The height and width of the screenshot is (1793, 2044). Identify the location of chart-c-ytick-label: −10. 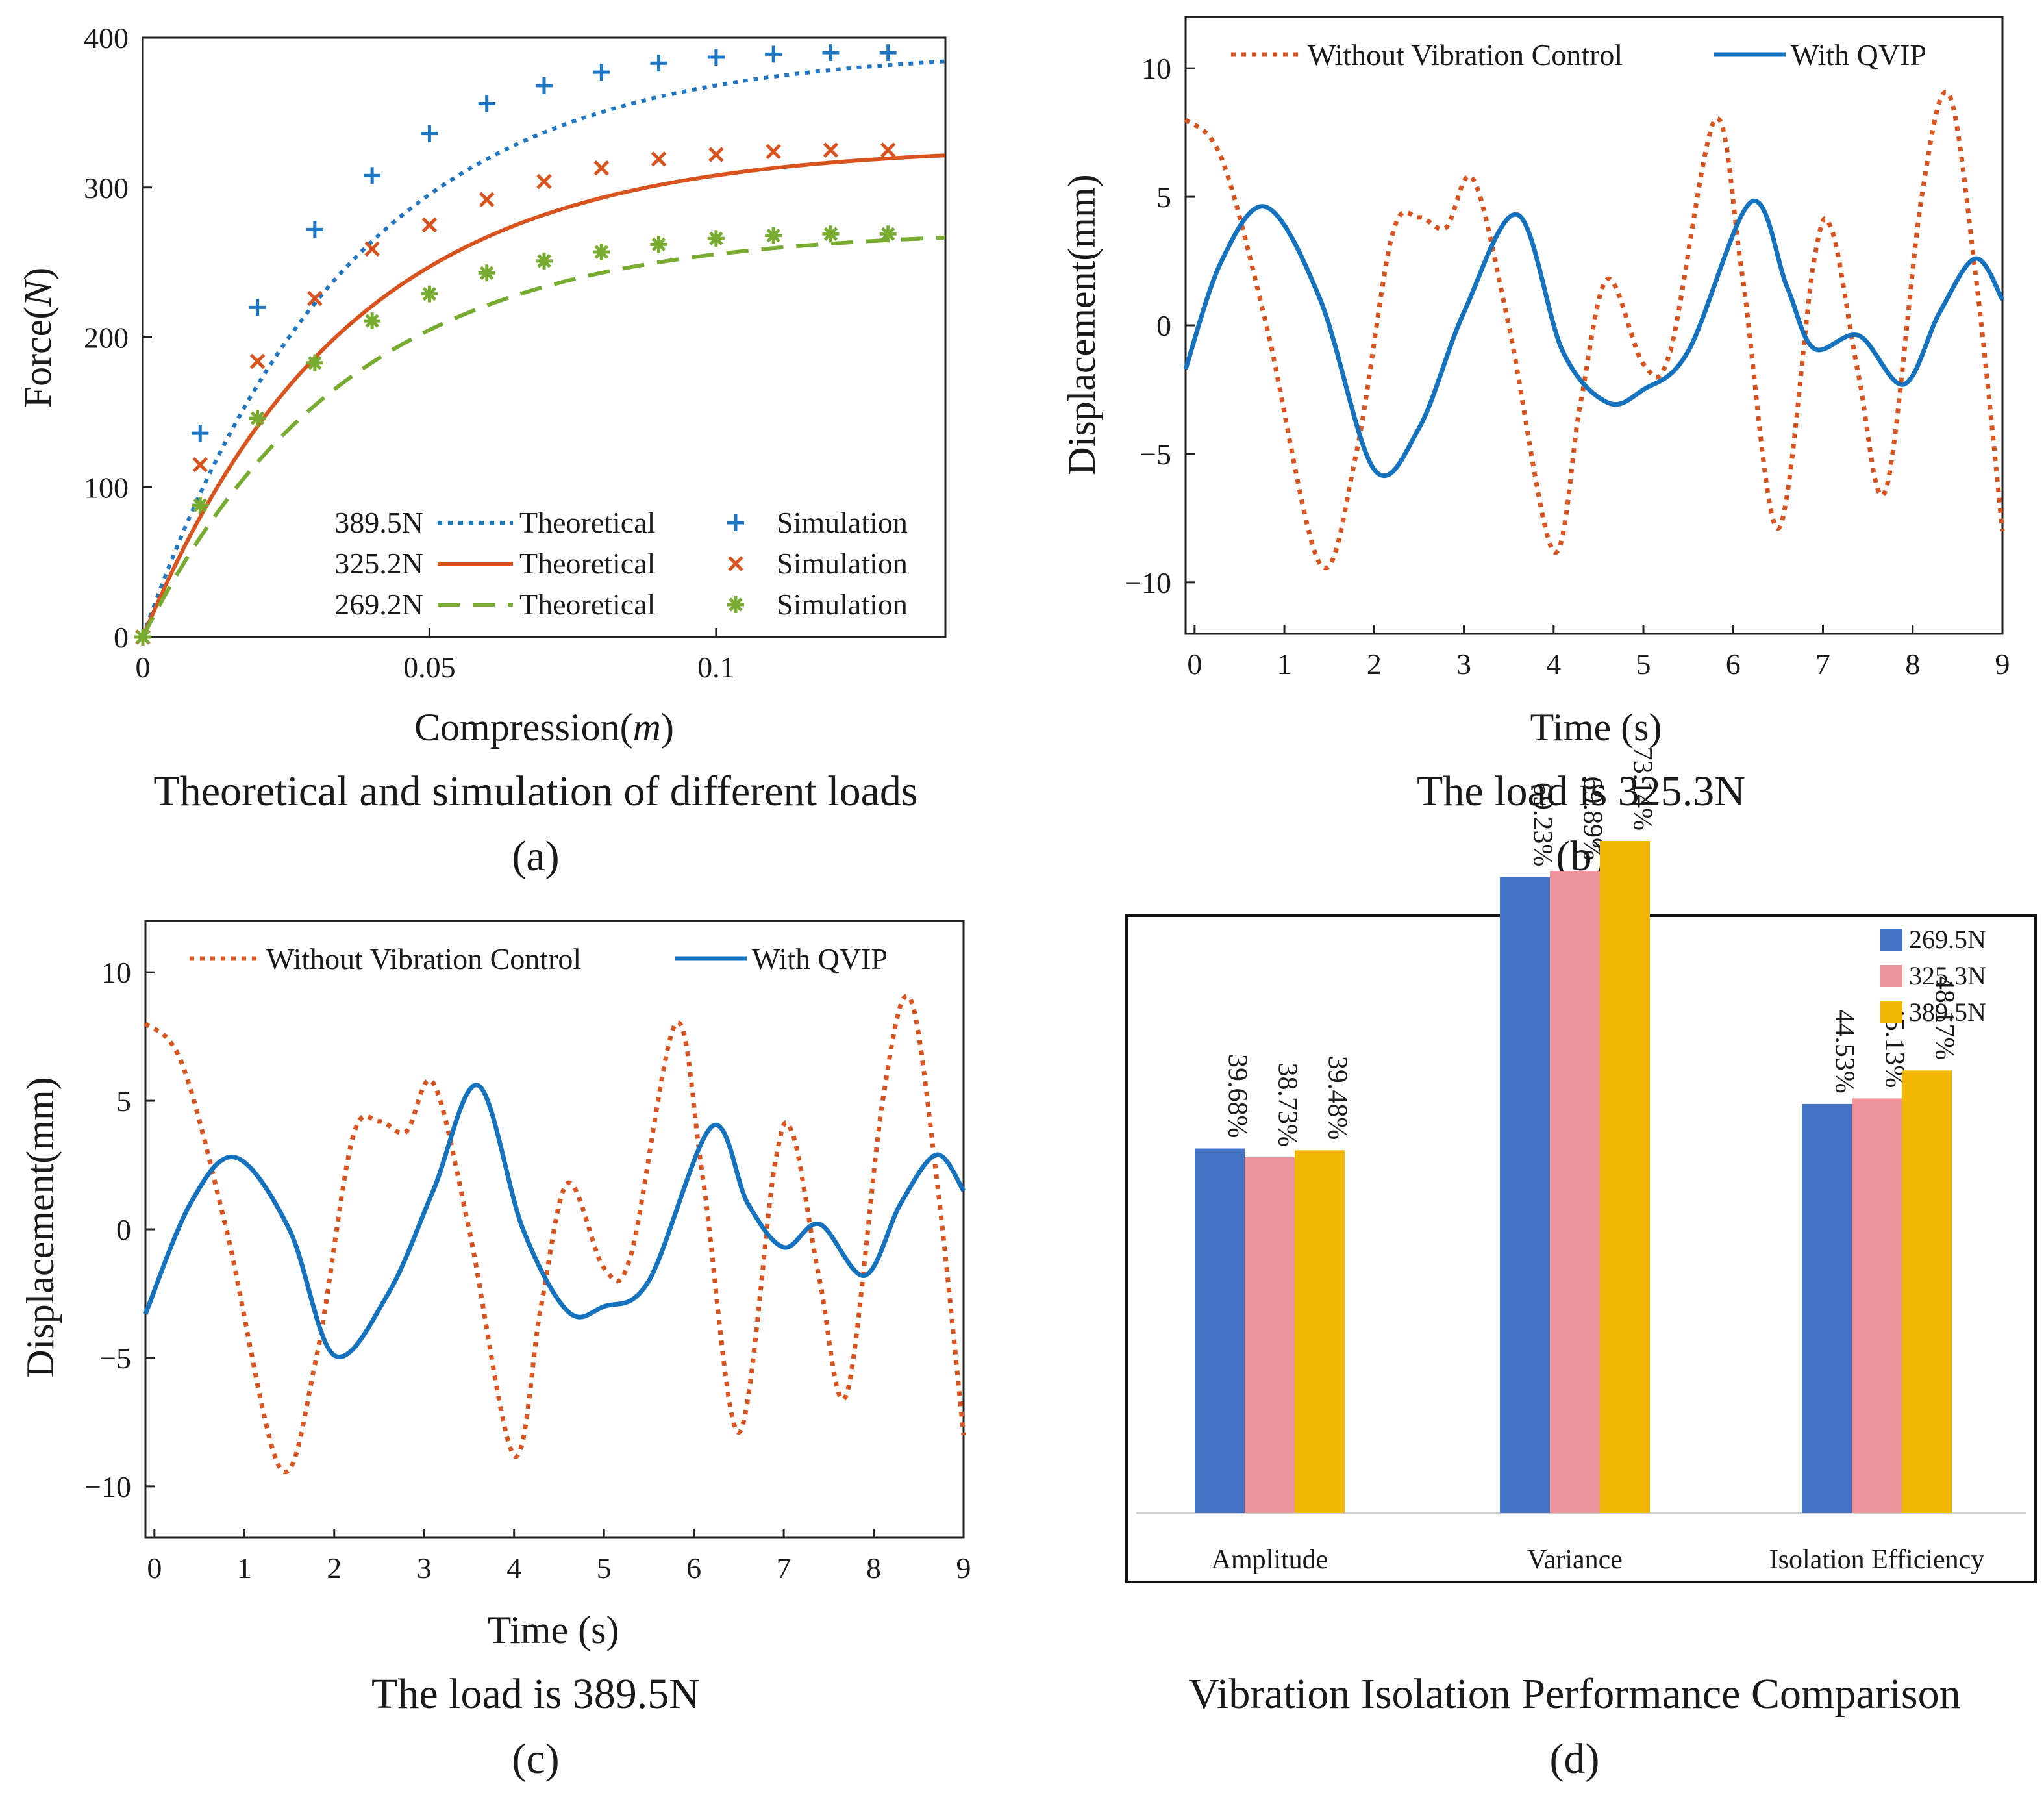
(107, 1486).